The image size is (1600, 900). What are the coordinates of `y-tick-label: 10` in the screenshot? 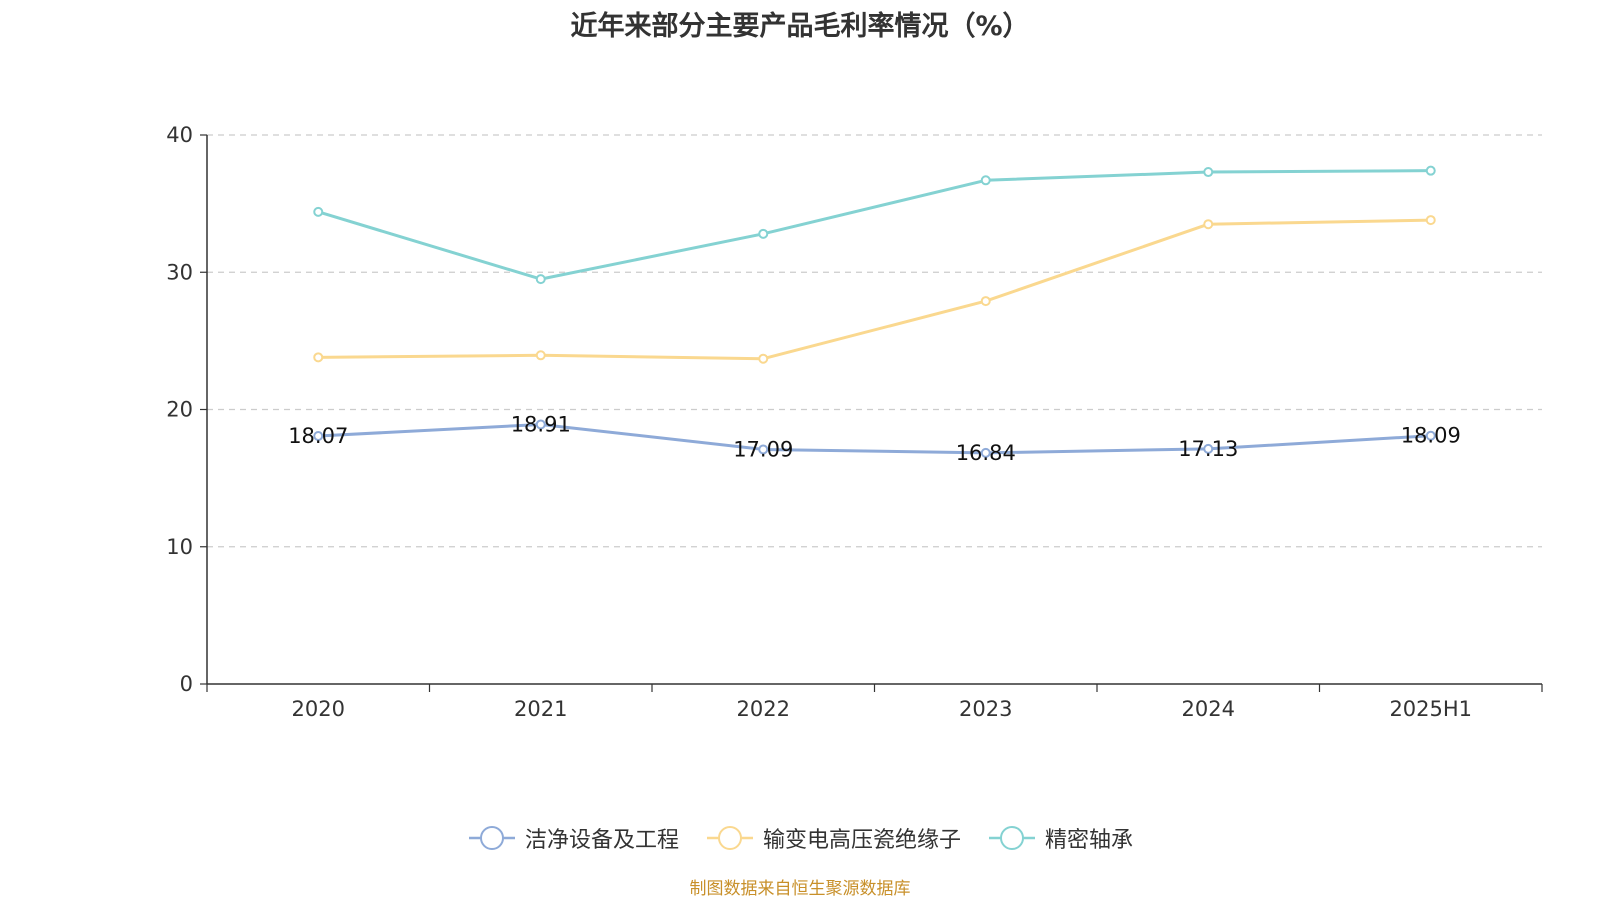 It's located at (179, 547).